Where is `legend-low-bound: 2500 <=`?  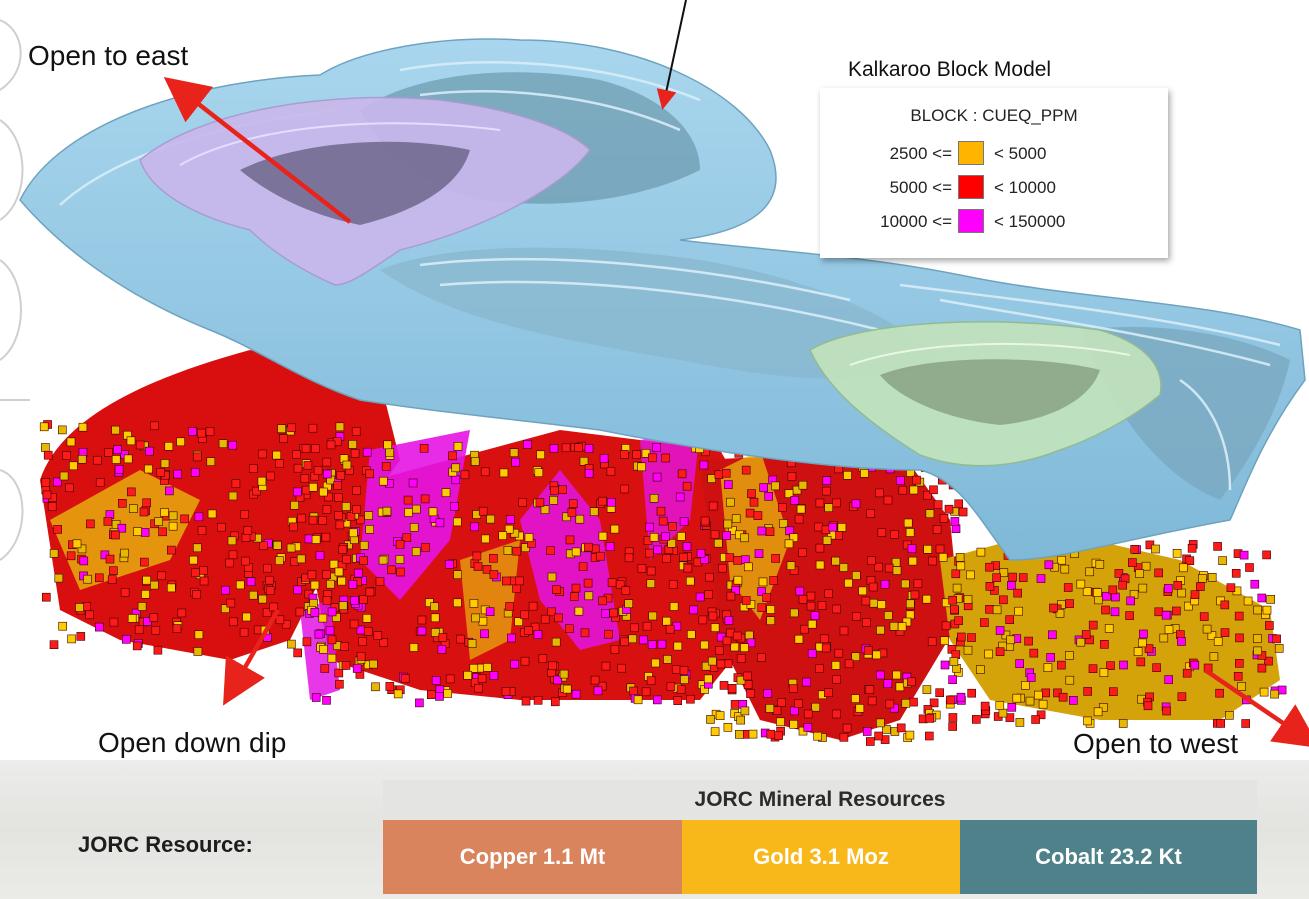 legend-low-bound: 2500 <= is located at coordinates (920, 153).